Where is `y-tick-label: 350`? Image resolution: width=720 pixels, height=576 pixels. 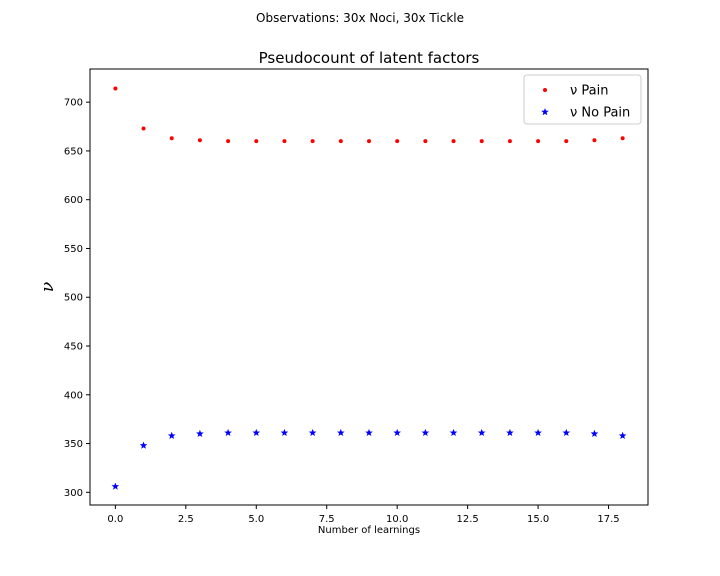 y-tick-label: 350 is located at coordinates (73, 444).